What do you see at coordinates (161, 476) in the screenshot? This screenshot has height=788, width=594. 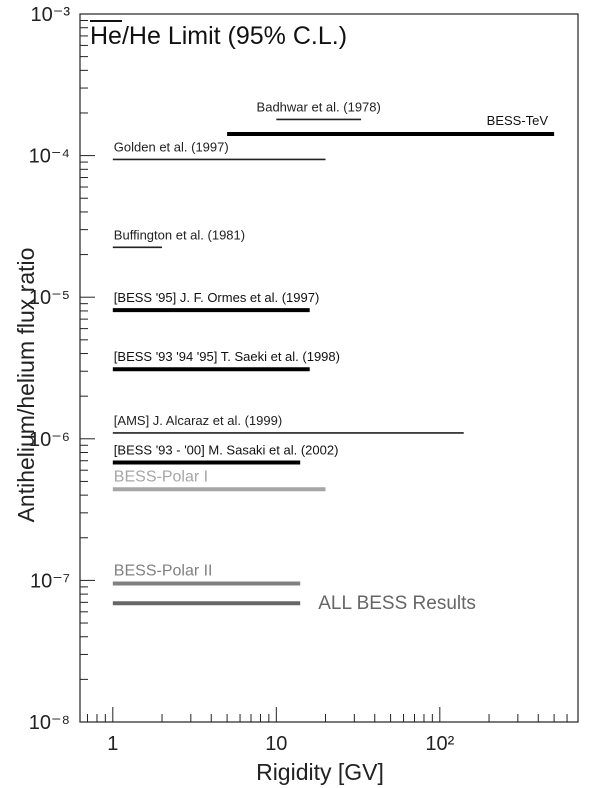 I see `series-label: BESS-Polar I` at bounding box center [161, 476].